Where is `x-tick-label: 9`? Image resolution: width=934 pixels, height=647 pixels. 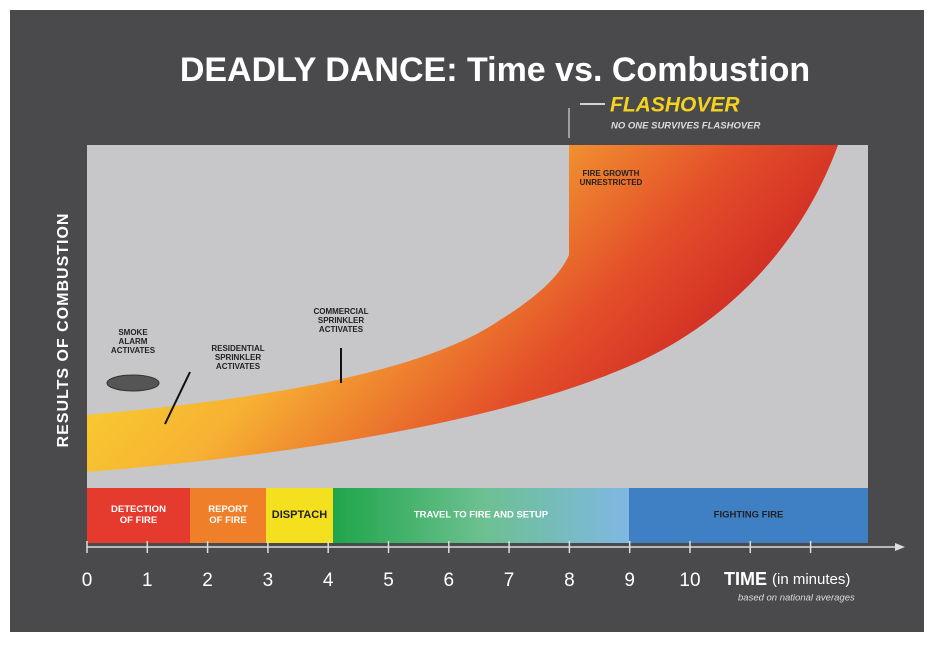 x-tick-label: 9 is located at coordinates (629, 580).